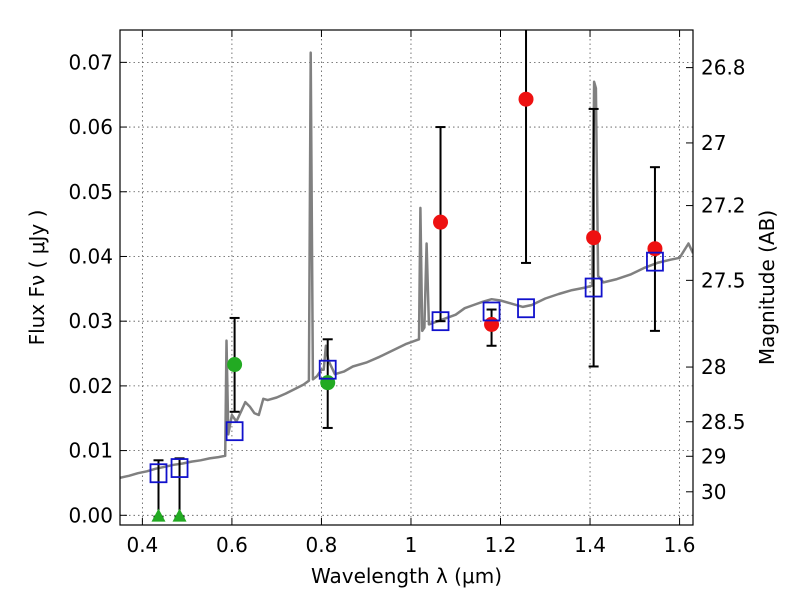  I want to click on x-tick-label: 1.2, so click(501, 545).